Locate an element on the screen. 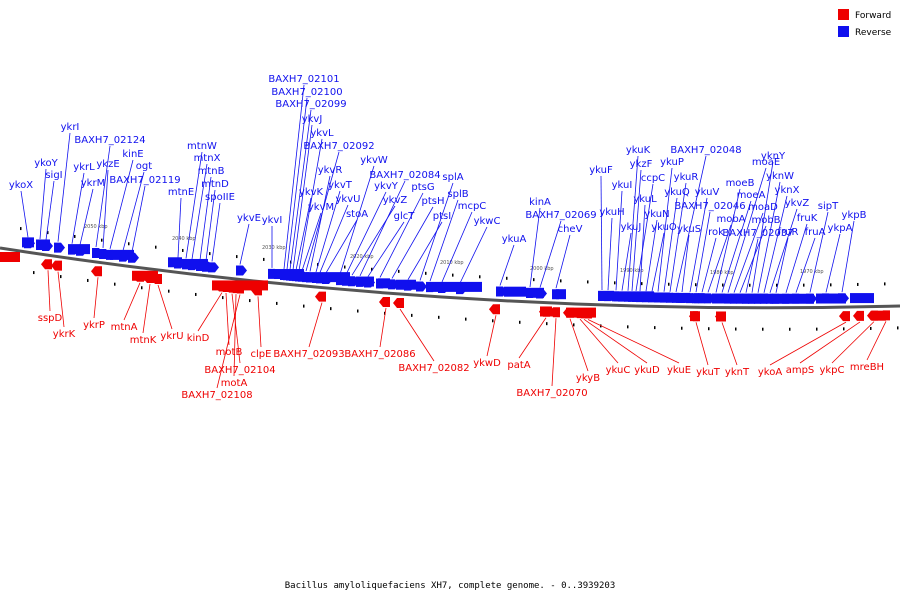 This screenshot has height=600, width=900. reverse-gene-label: fruA is located at coordinates (815, 232).